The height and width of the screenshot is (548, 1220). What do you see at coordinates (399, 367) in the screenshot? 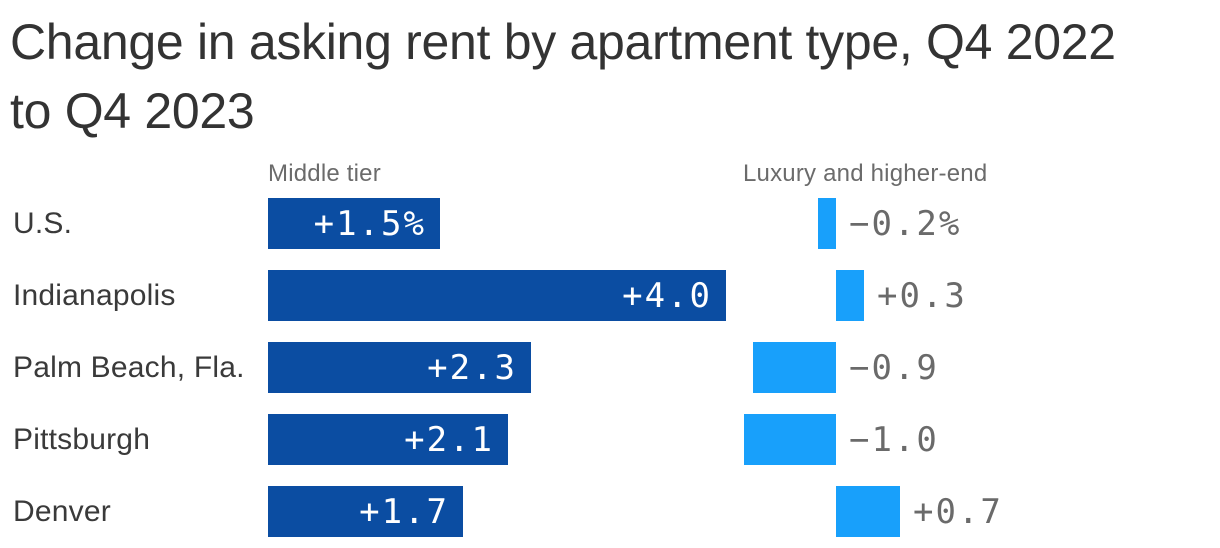
I see `middle-tier-bar: +2.3` at bounding box center [399, 367].